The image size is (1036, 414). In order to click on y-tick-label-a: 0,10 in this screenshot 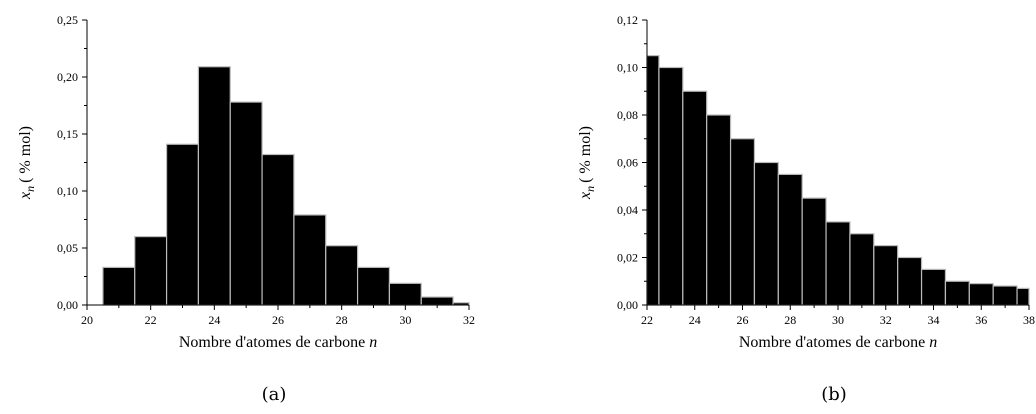, I will do `click(67, 191)`.